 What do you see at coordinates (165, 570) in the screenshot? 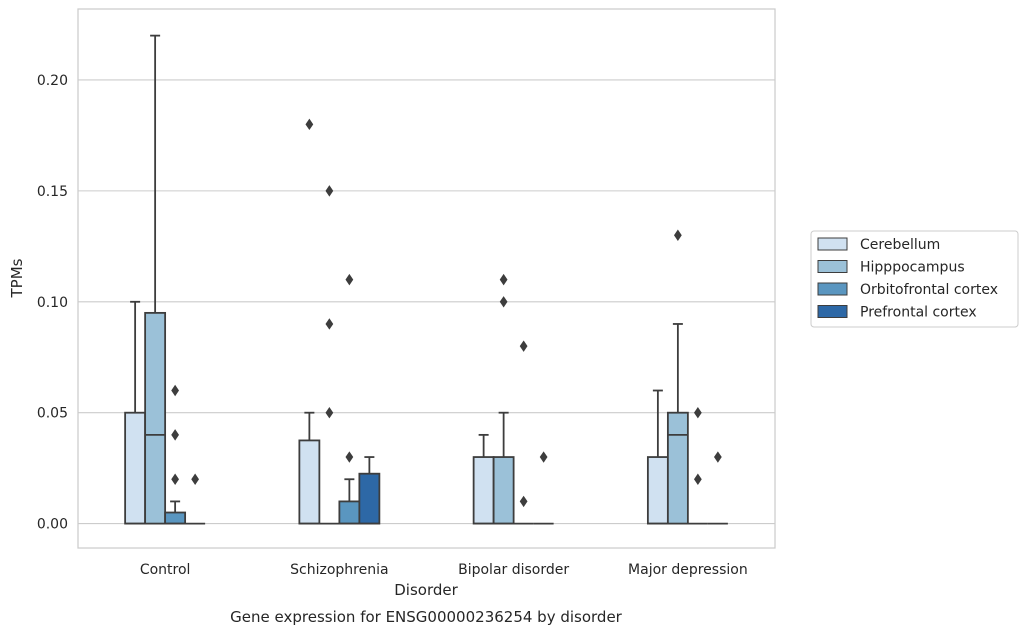
I see `x-tick-label: Control` at bounding box center [165, 570].